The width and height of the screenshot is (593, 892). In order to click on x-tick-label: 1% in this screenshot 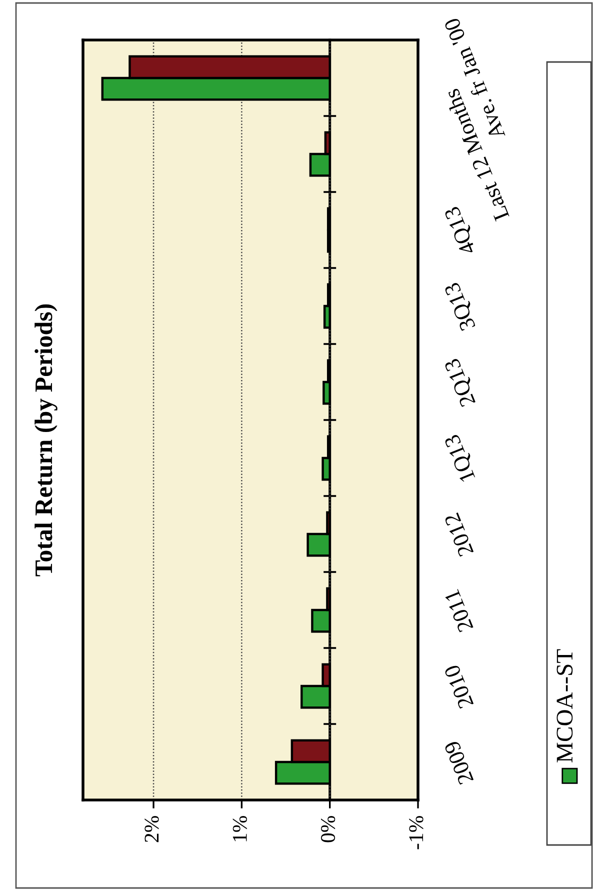, I will do `click(239, 829)`.